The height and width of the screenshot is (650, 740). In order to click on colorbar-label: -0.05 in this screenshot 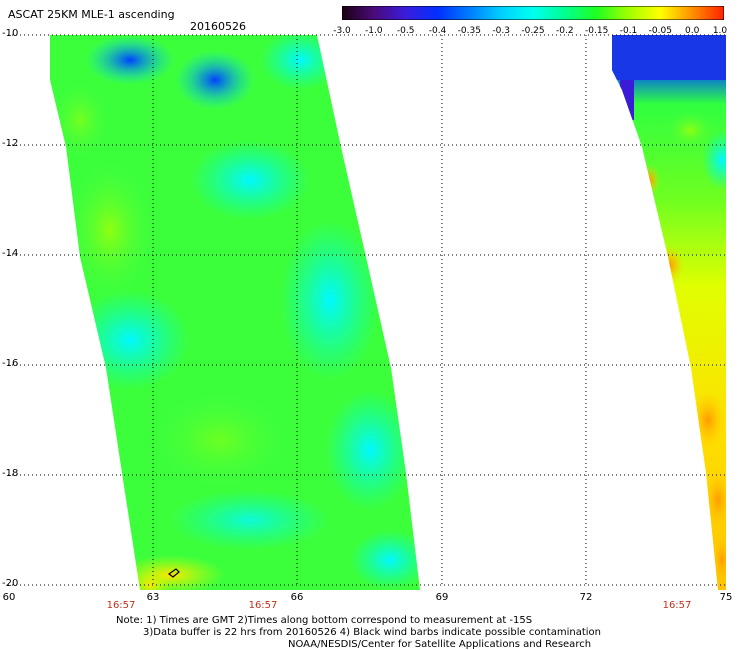, I will do `click(660, 31)`.